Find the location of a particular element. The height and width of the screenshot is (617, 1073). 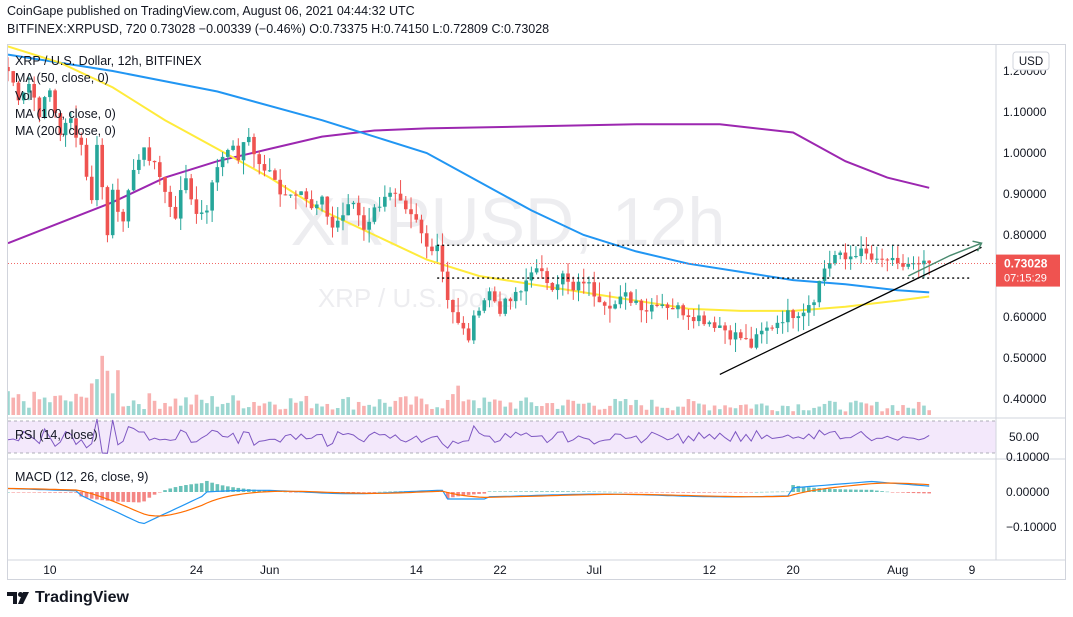

tradingview-logo: TradingView is located at coordinates (68, 598).